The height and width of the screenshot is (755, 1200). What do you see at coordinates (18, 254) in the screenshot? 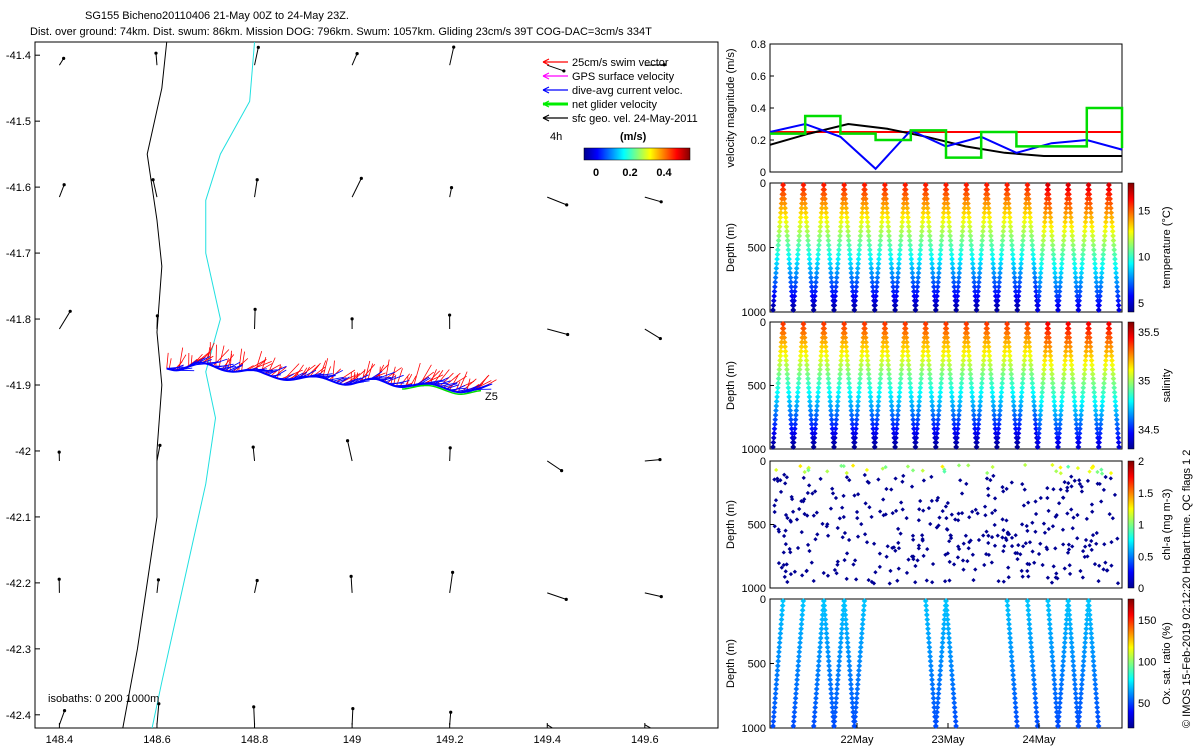
I see `map-y-tick-label: -41.7` at bounding box center [18, 254].